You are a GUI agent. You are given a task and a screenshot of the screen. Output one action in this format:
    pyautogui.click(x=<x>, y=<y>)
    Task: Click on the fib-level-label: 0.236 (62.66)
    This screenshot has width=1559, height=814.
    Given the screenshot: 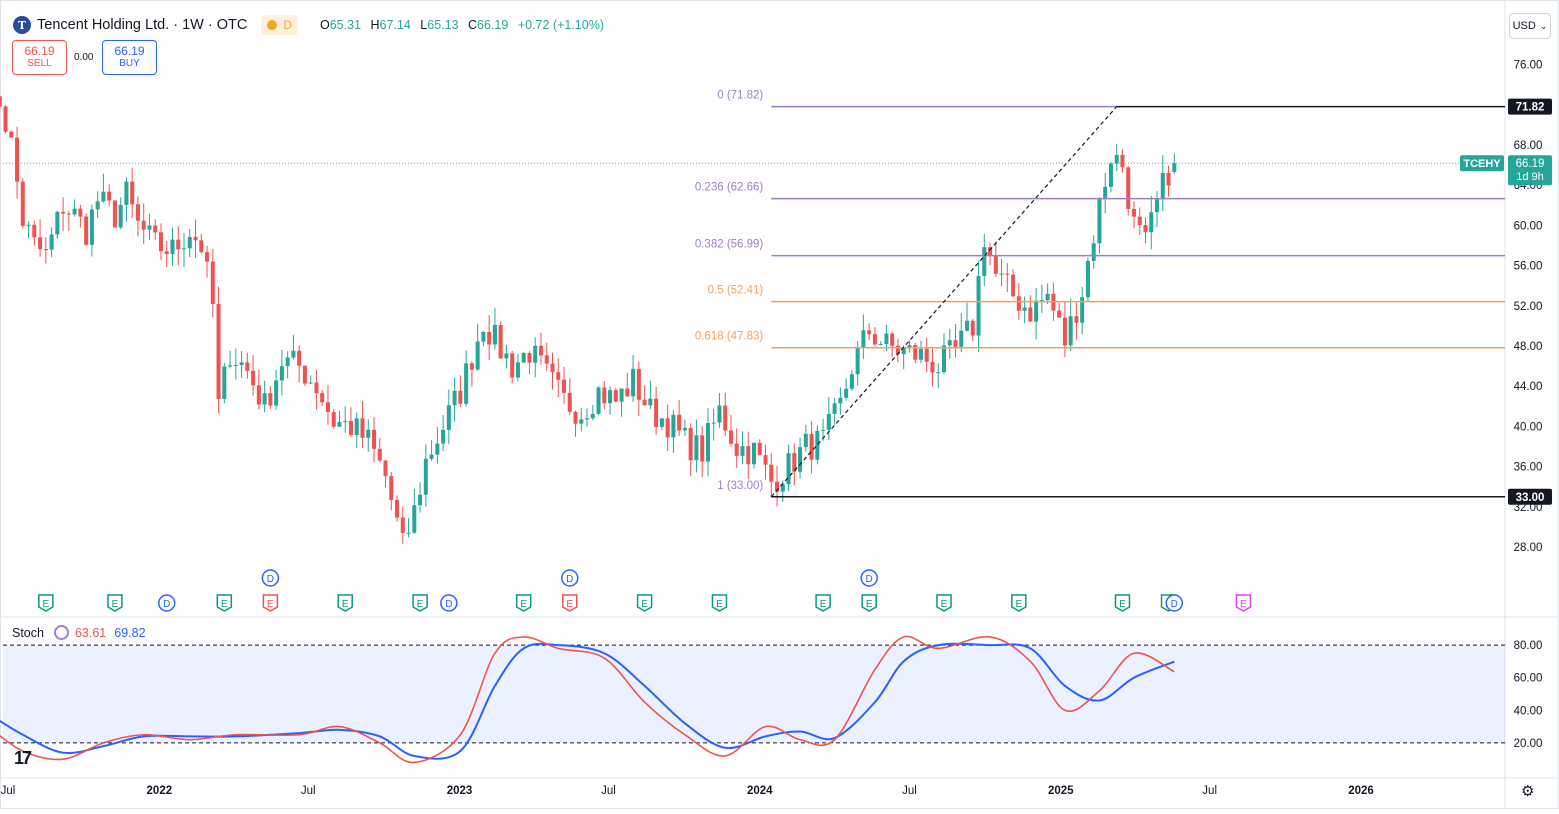 What is the action you would take?
    pyautogui.click(x=729, y=188)
    